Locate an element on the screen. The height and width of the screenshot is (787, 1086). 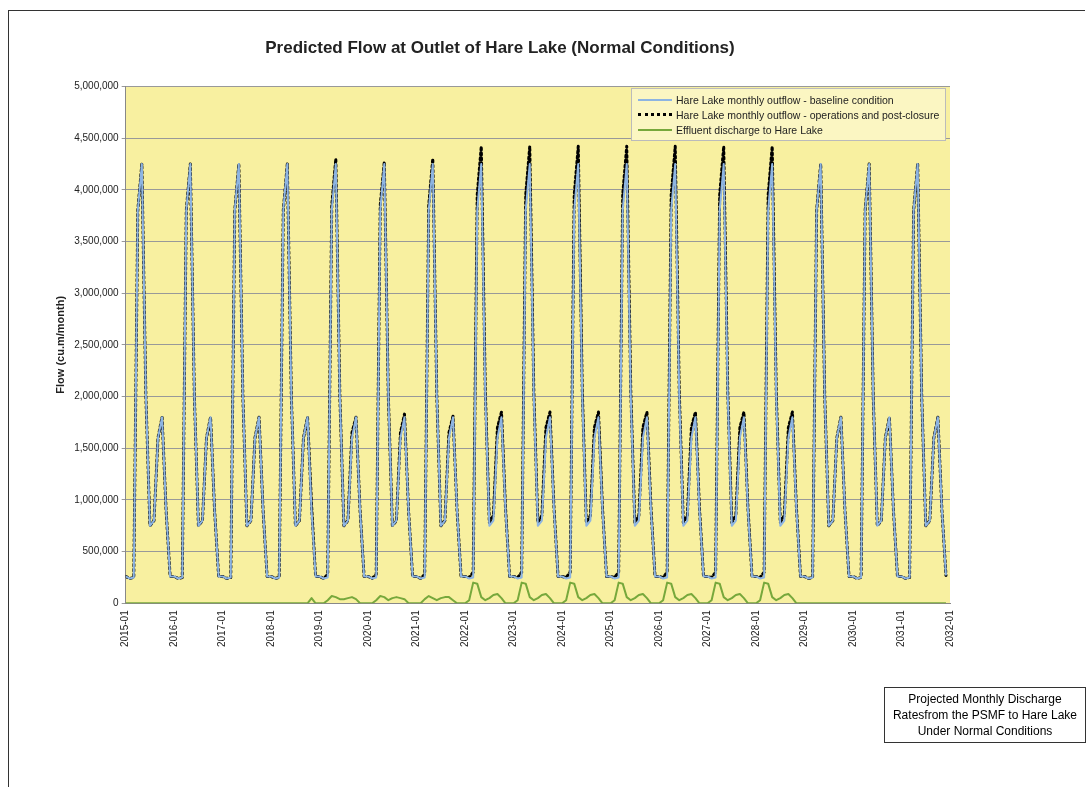
y-tick-label: 5,000,000 is located at coordinates (97, 86).